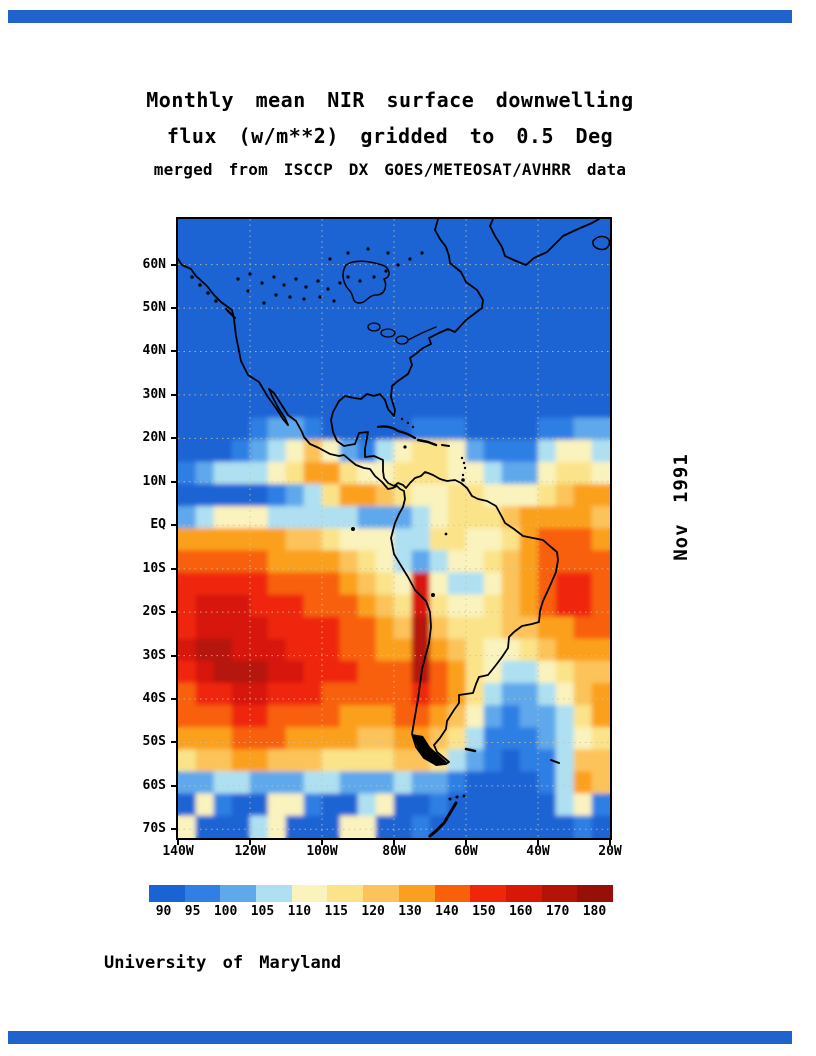 The width and height of the screenshot is (816, 1056). What do you see at coordinates (154, 394) in the screenshot?
I see `lat-tick-label: 30N` at bounding box center [154, 394].